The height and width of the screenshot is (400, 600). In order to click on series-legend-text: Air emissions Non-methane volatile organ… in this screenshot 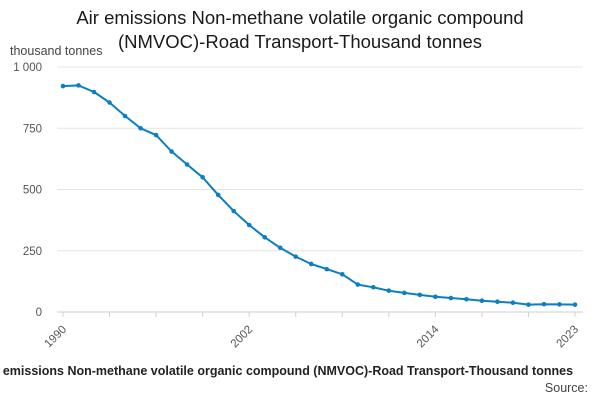, I will do `click(287, 371)`.